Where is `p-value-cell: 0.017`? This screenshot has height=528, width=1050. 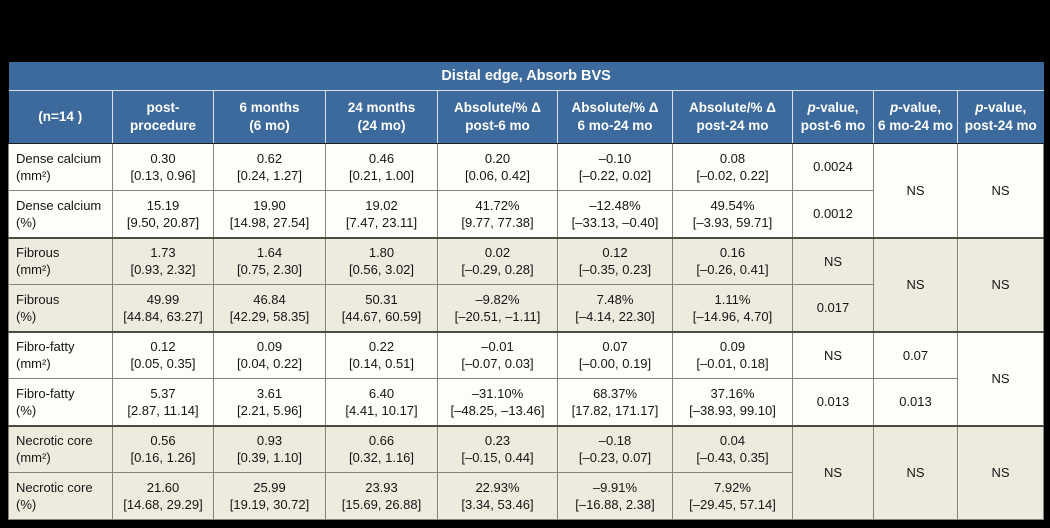 p-value-cell: 0.017 is located at coordinates (833, 308).